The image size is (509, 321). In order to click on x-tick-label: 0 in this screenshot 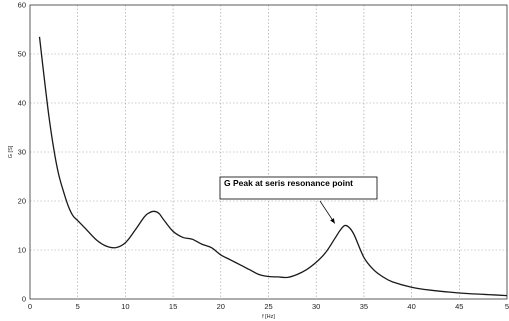, I will do `click(30, 306)`.